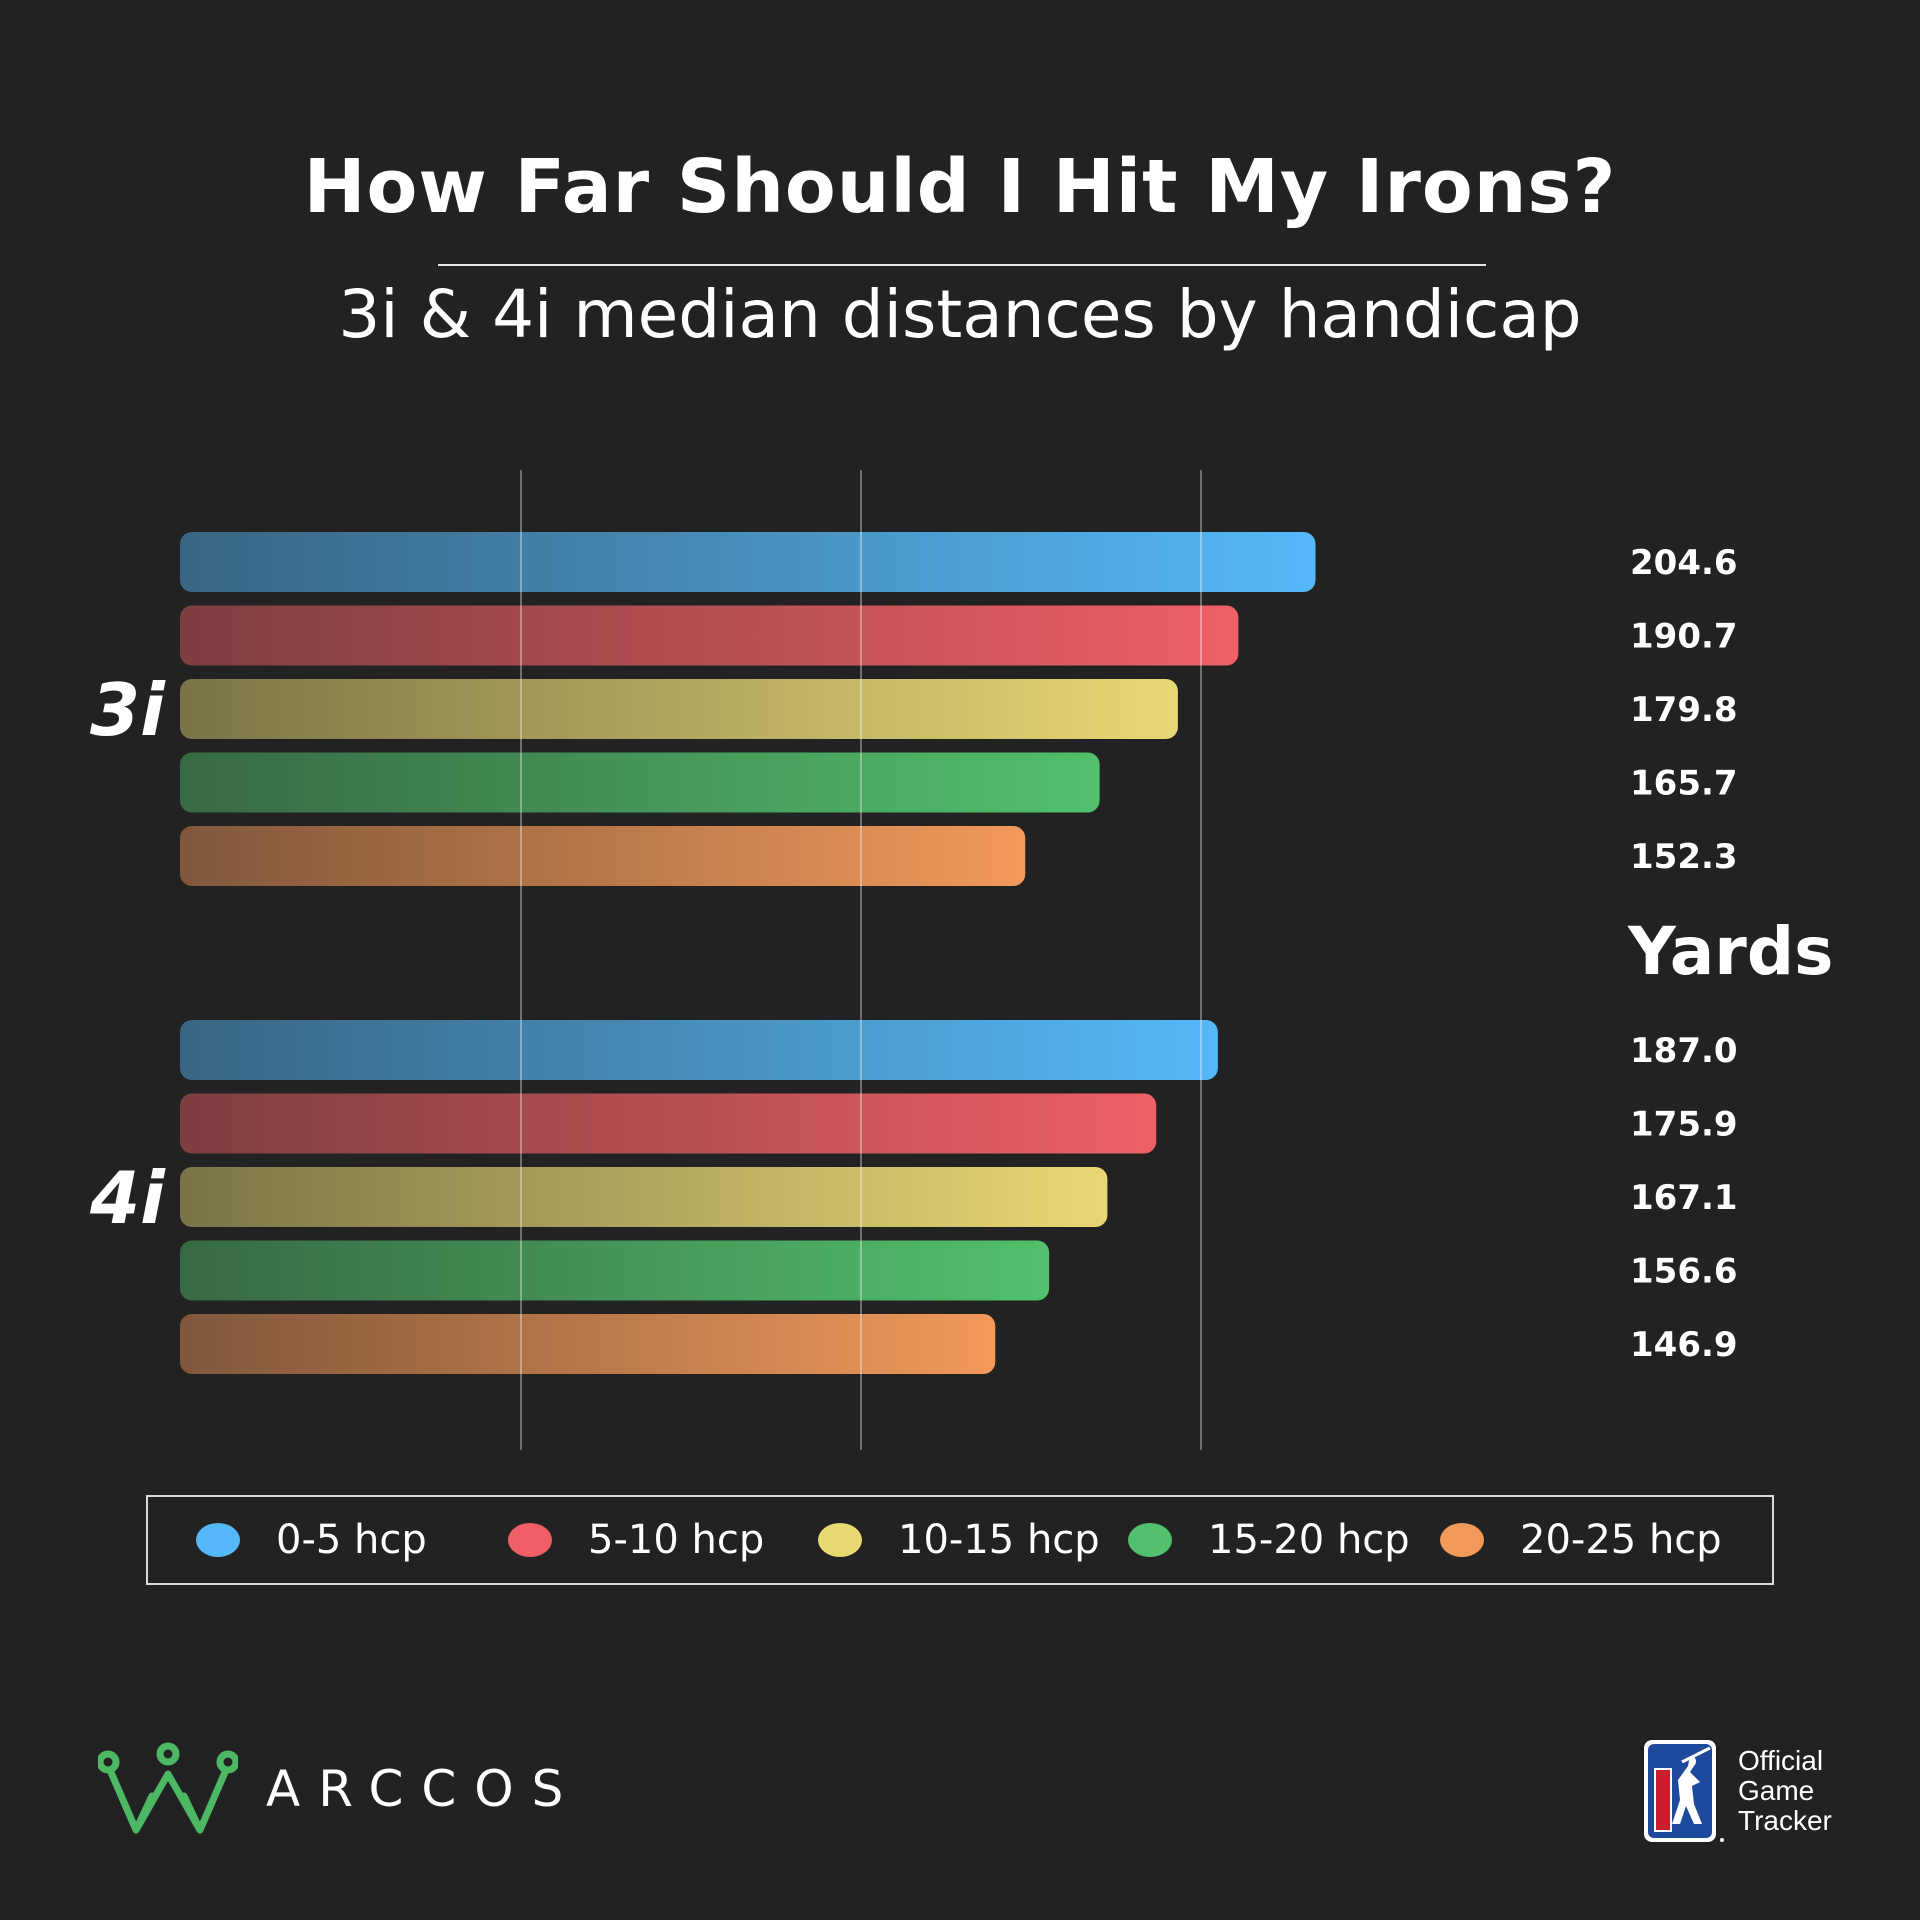  I want to click on value-label-4i-1: 175.9, so click(1684, 1125).